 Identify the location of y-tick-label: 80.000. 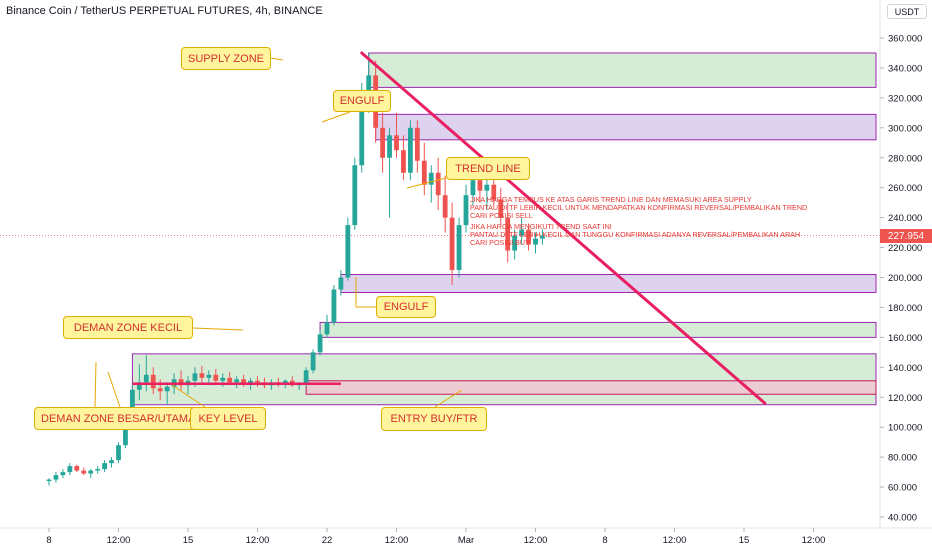
(902, 458).